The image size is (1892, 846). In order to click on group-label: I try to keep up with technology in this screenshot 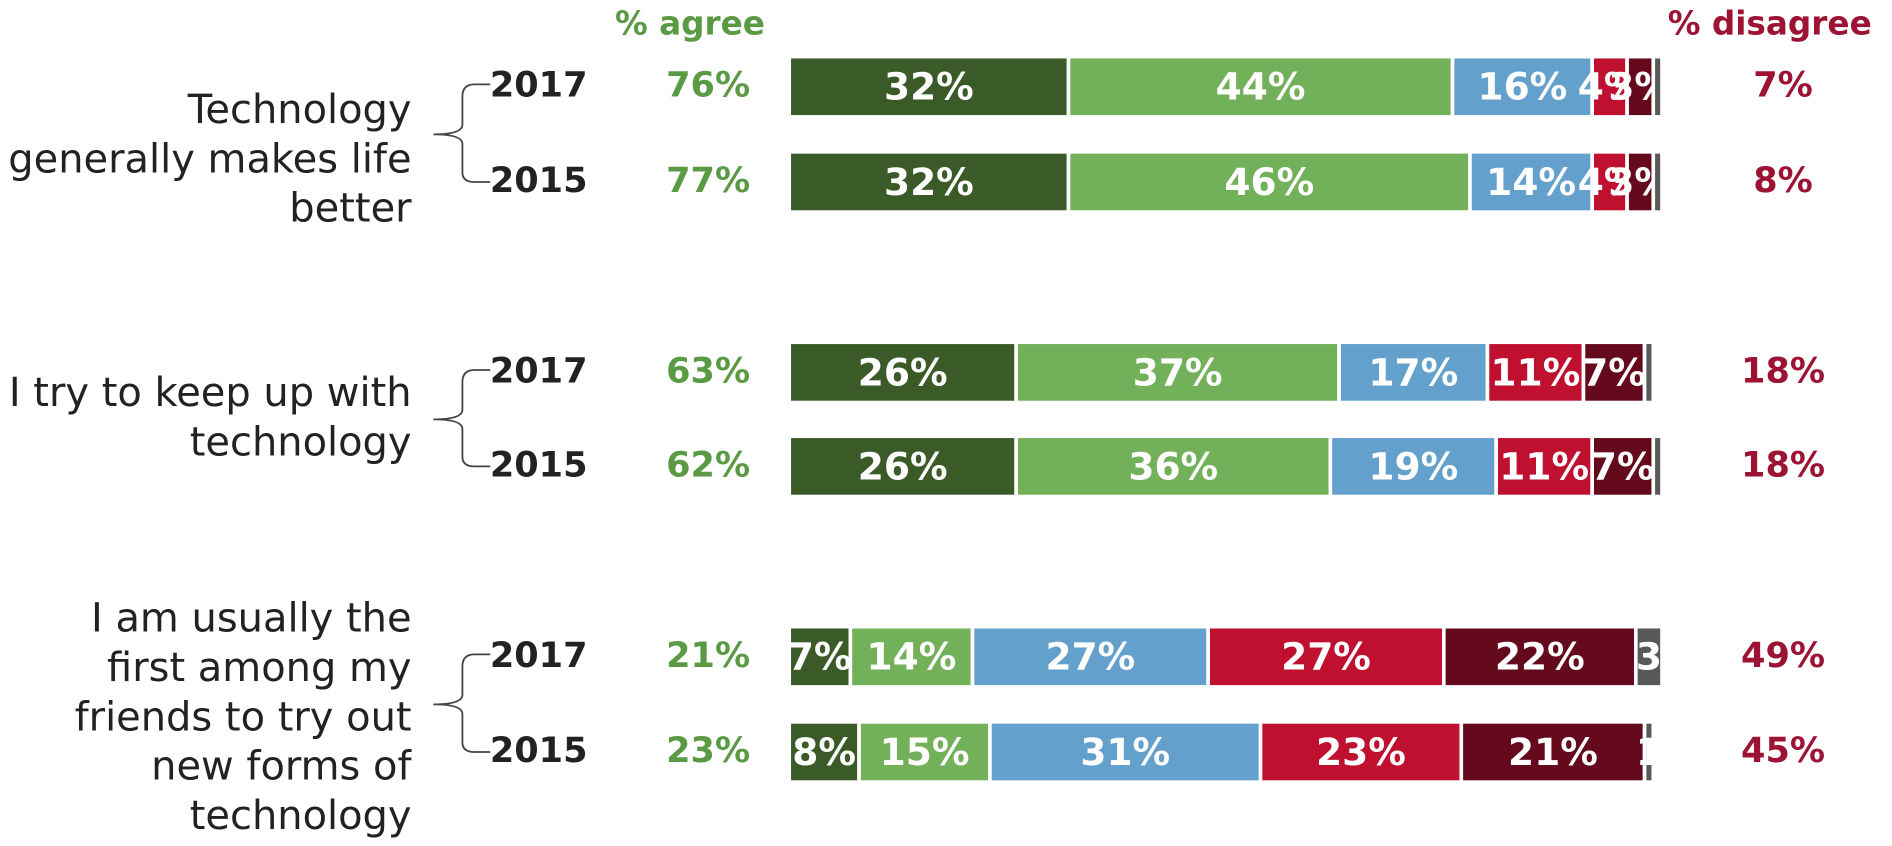, I will do `click(210, 417)`.